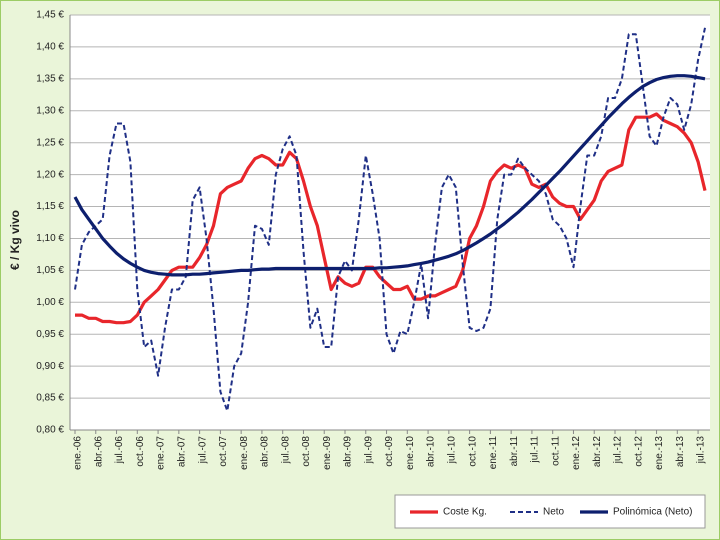 This screenshot has height=540, width=720. I want to click on x-tick-label: jul.-12, so click(618, 450).